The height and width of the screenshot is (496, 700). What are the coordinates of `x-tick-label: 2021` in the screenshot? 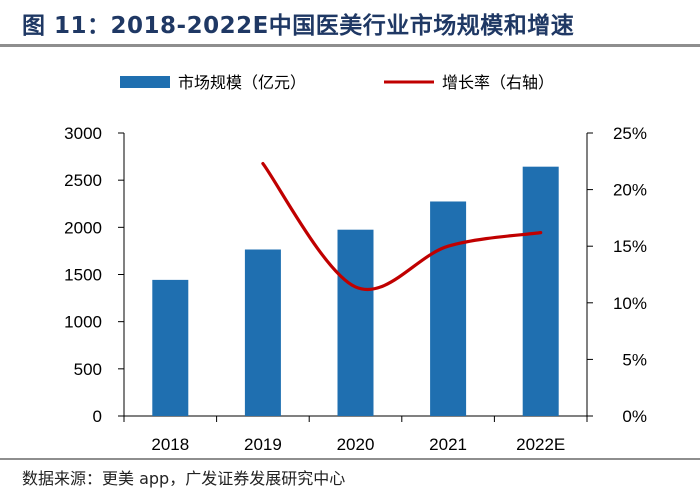 It's located at (448, 444).